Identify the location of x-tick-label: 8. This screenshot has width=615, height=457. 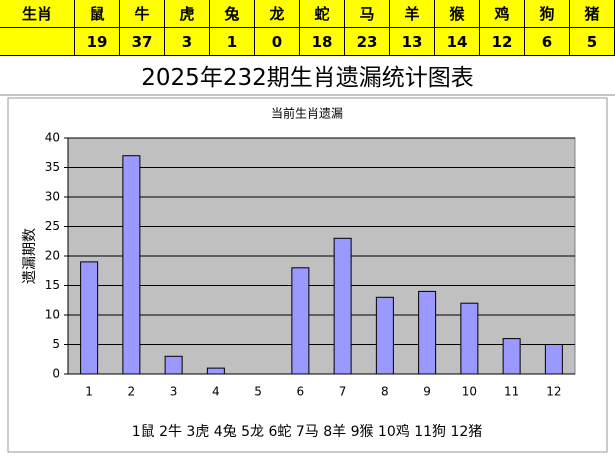
(385, 392).